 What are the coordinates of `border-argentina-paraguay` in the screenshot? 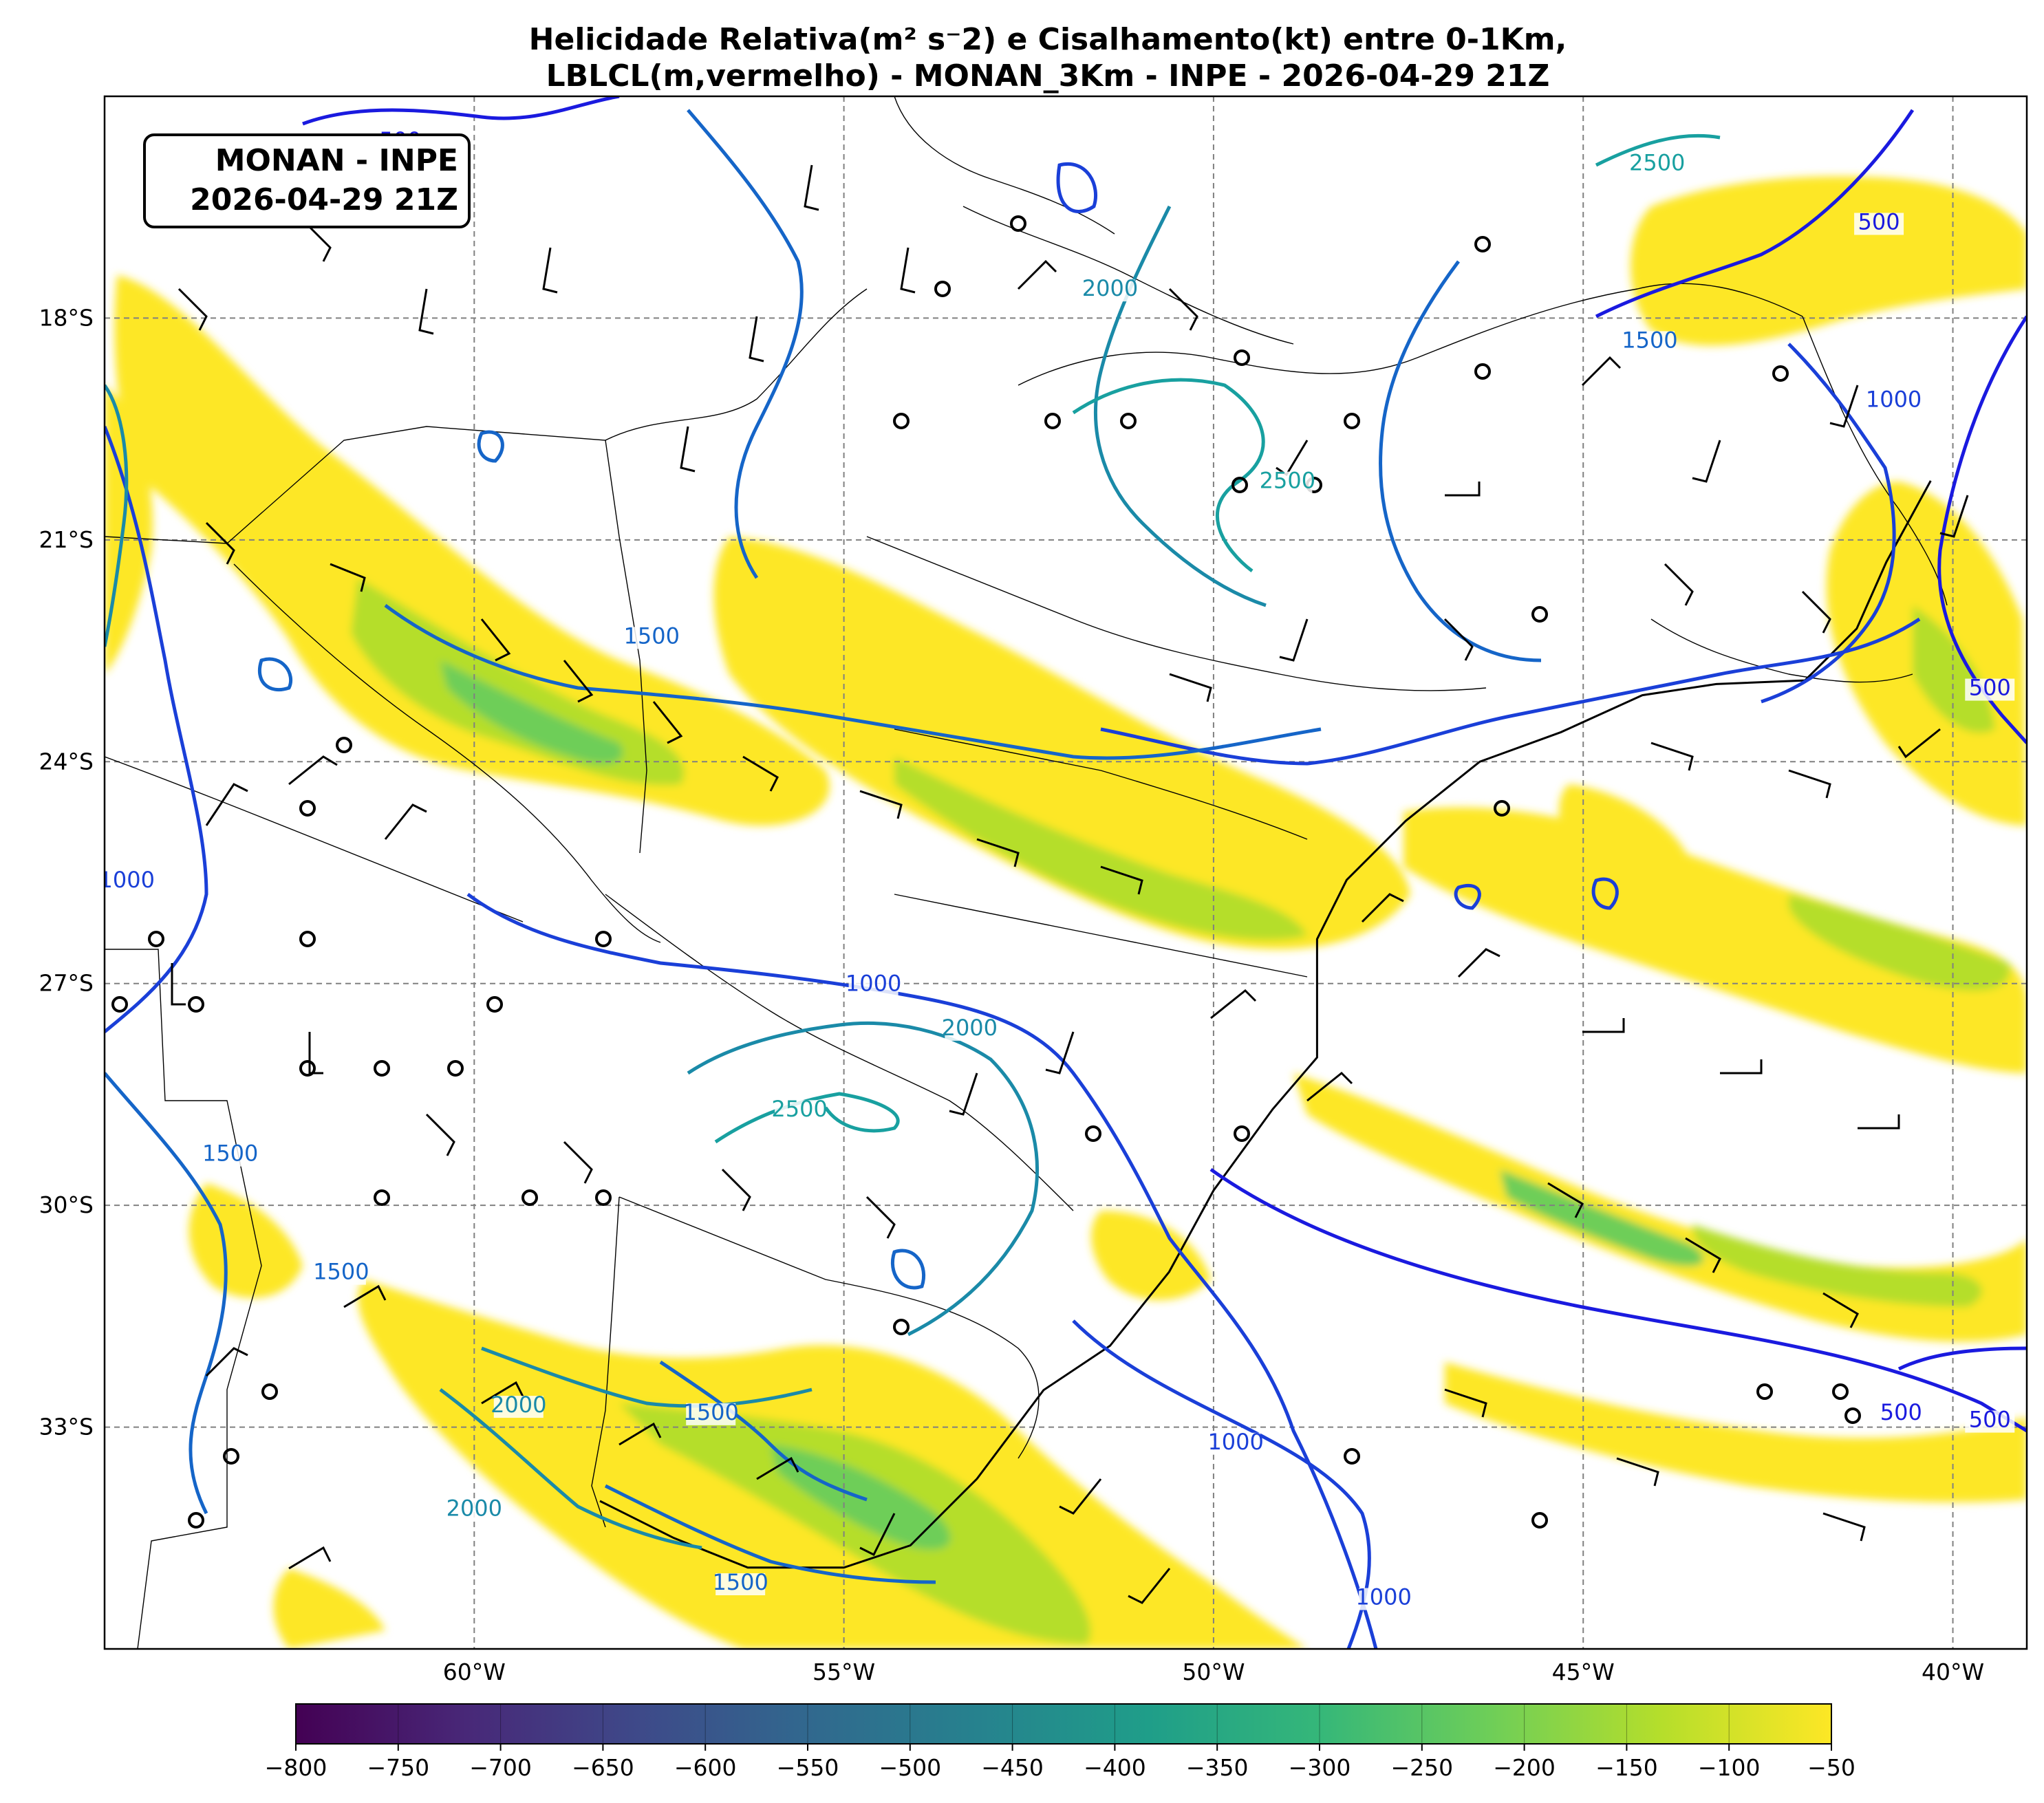 It's located at (447, 753).